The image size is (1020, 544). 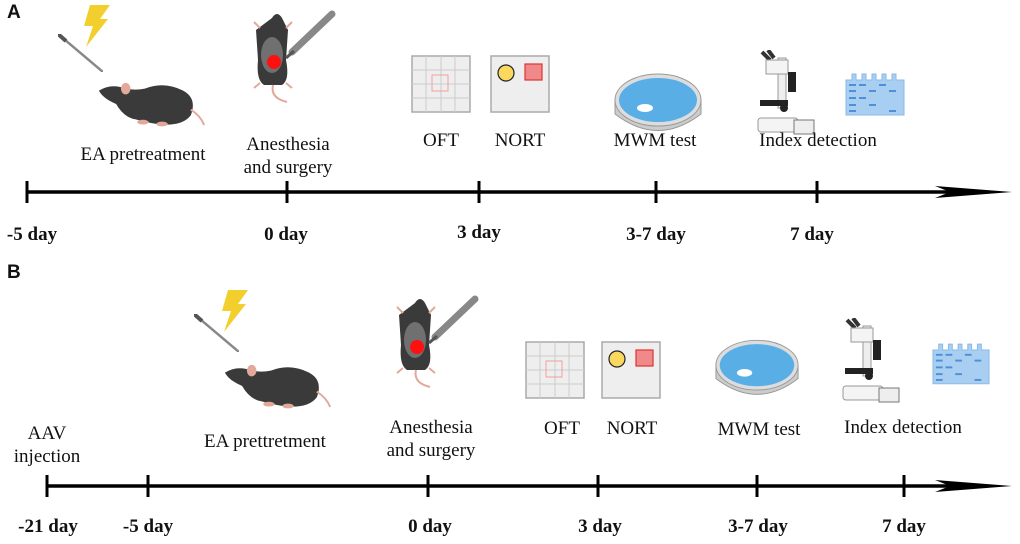 I want to click on timeline-a, so click(x=518, y=192).